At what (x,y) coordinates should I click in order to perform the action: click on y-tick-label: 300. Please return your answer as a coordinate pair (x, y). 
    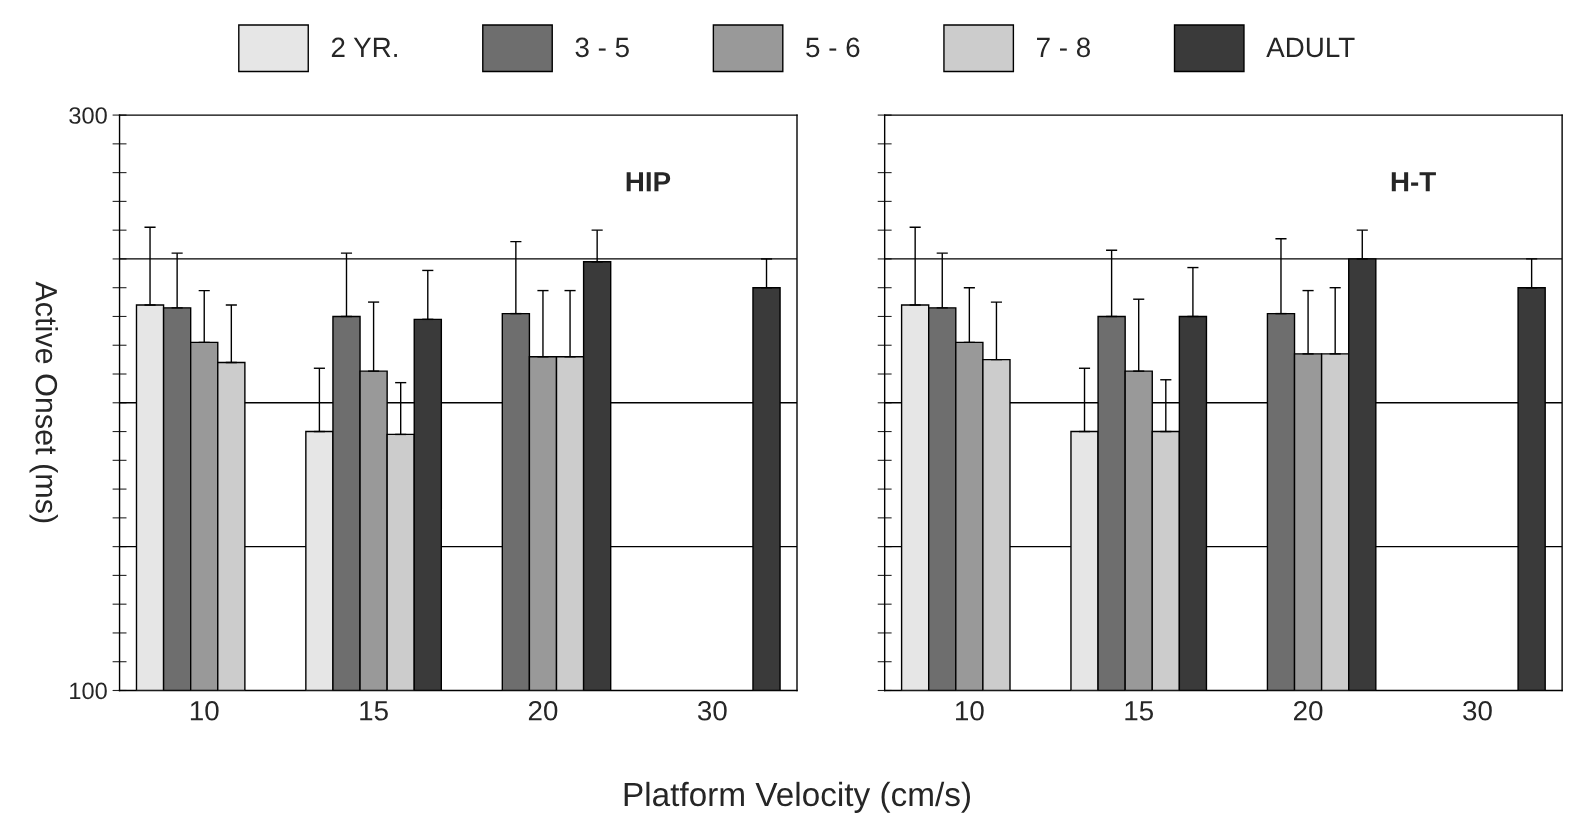
    Looking at the image, I should click on (88, 115).